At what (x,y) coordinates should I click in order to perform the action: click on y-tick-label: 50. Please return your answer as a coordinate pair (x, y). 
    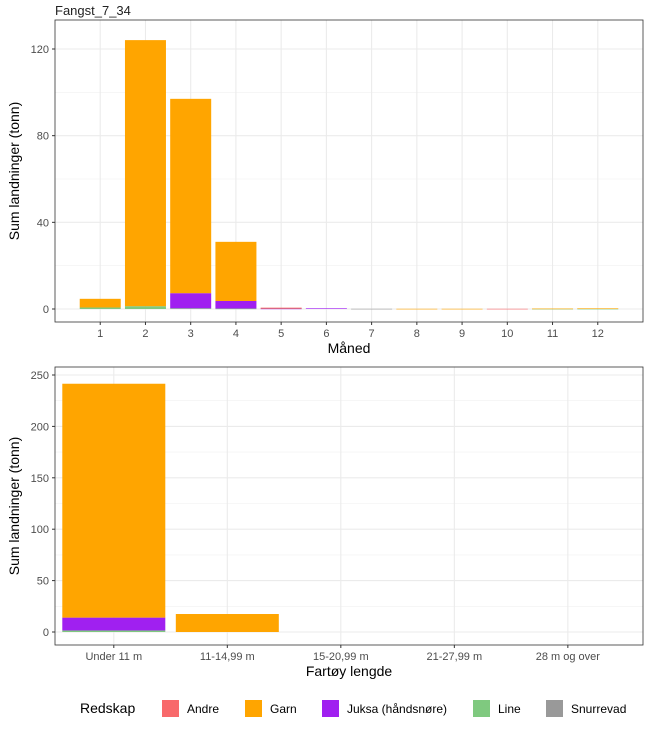
    Looking at the image, I should click on (43, 582).